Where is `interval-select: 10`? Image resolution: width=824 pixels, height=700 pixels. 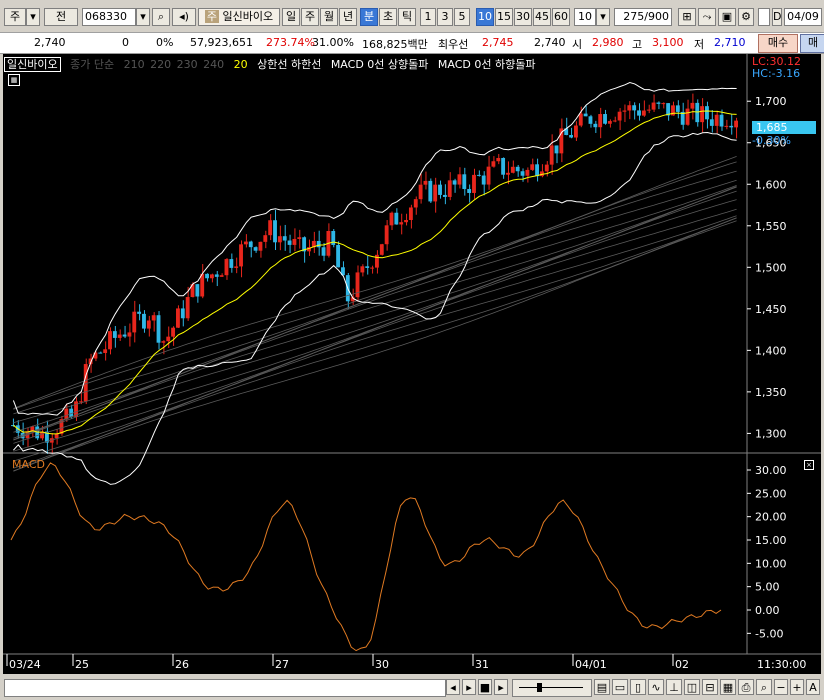
interval-select: 10 is located at coordinates (585, 17).